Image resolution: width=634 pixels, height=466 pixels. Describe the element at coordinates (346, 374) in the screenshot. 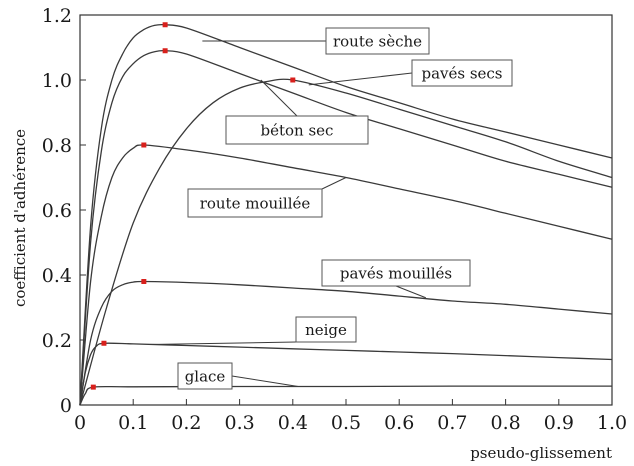

I see `curve-neige` at that location.